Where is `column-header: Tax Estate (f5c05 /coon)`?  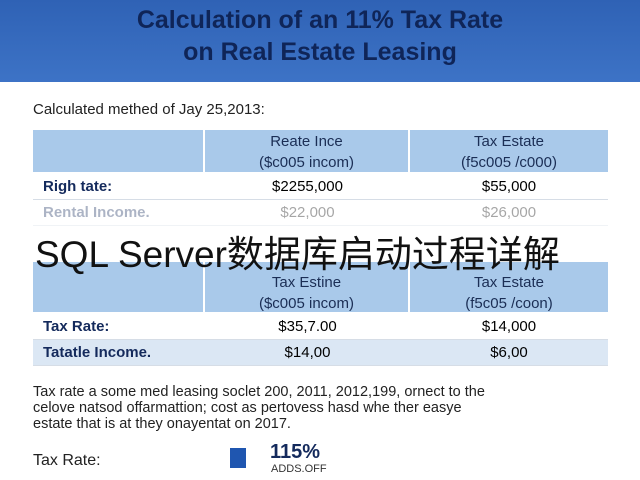
column-header: Tax Estate (f5c05 /coon) is located at coordinates (509, 287).